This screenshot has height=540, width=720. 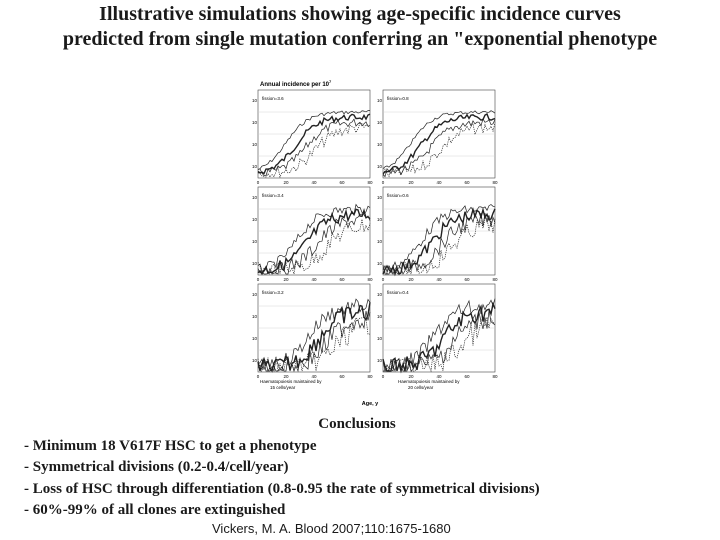 I want to click on caption-left-line-2: 15 cells/year, so click(x=283, y=387).